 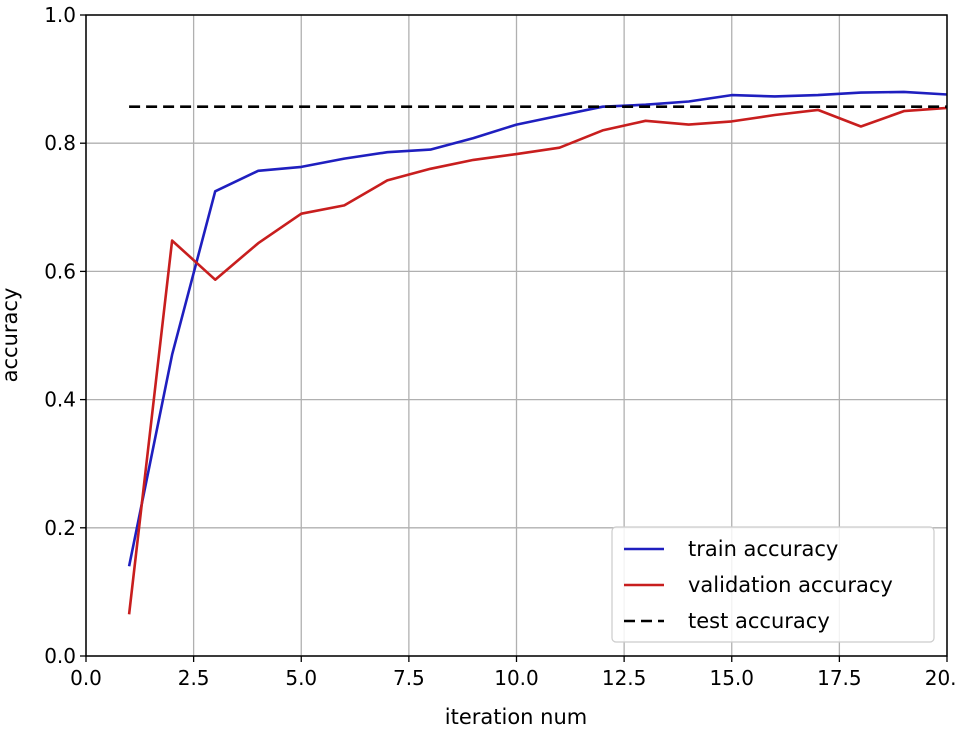 What do you see at coordinates (194, 678) in the screenshot?
I see `x-tick-label: 2.5` at bounding box center [194, 678].